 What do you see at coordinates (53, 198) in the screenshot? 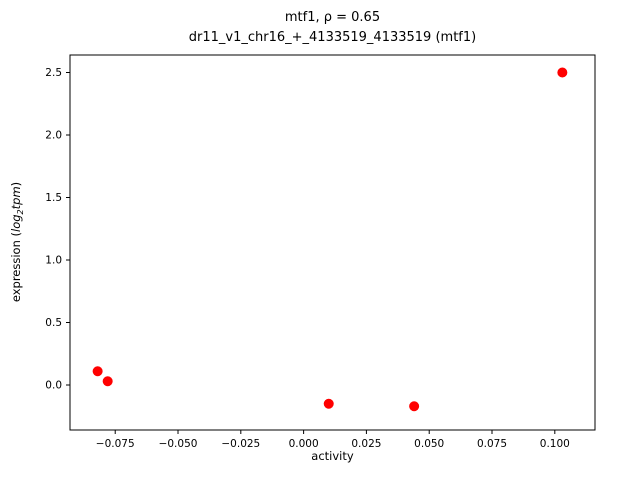
I see `y-tick-label: 1.5` at bounding box center [53, 198].